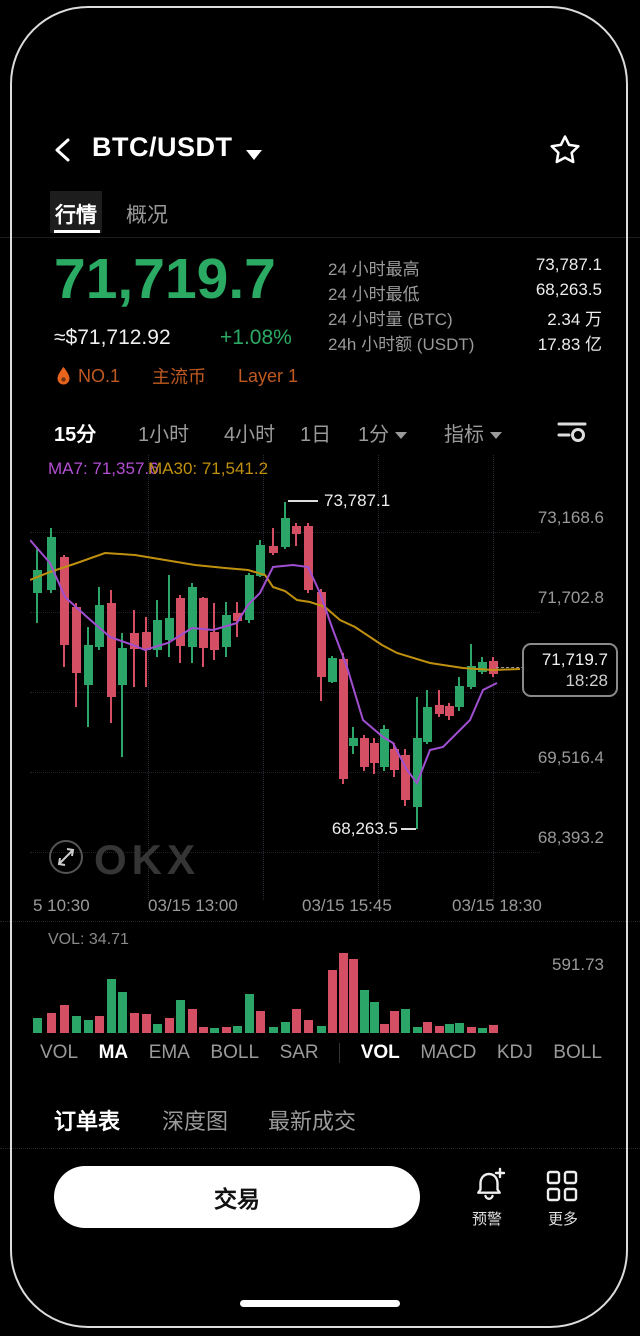 This screenshot has height=1336, width=640. What do you see at coordinates (465, 342) in the screenshot?
I see `stat-row-turnover: 24h 小时额 (USDT) 17.83 亿` at bounding box center [465, 342].